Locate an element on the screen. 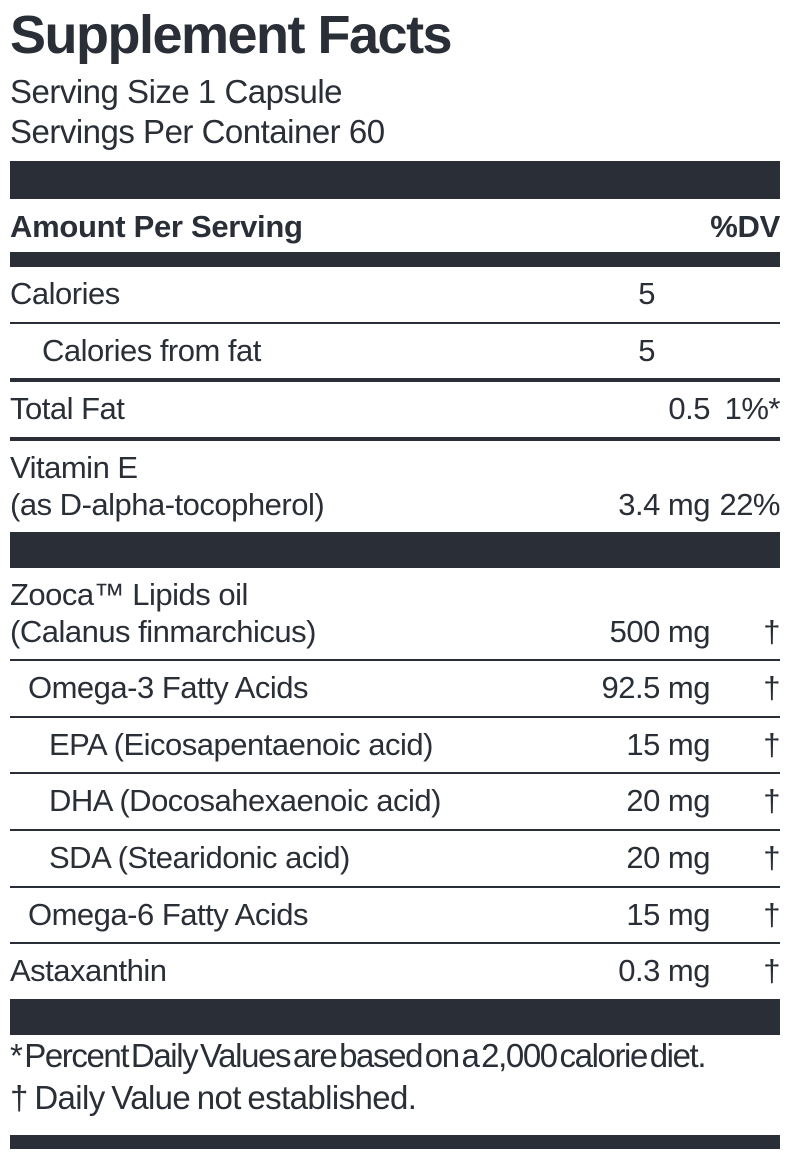  ingredient-name: DHA (Docosahexaenoic acid) is located at coordinates (245, 801).